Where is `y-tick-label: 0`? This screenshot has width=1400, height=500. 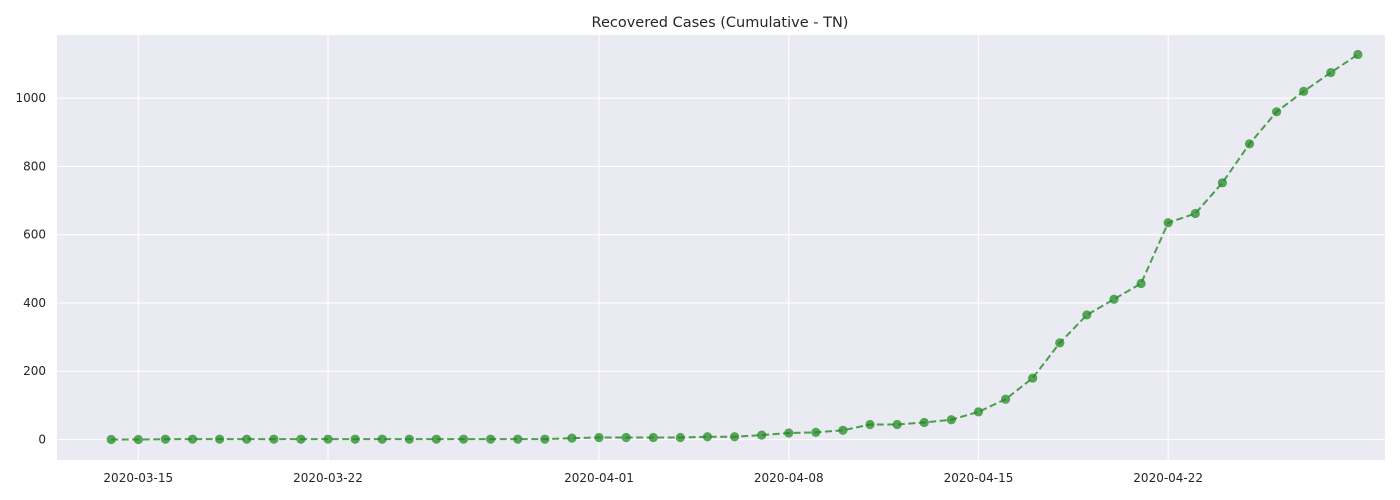
y-tick-label: 0 is located at coordinates (42, 440).